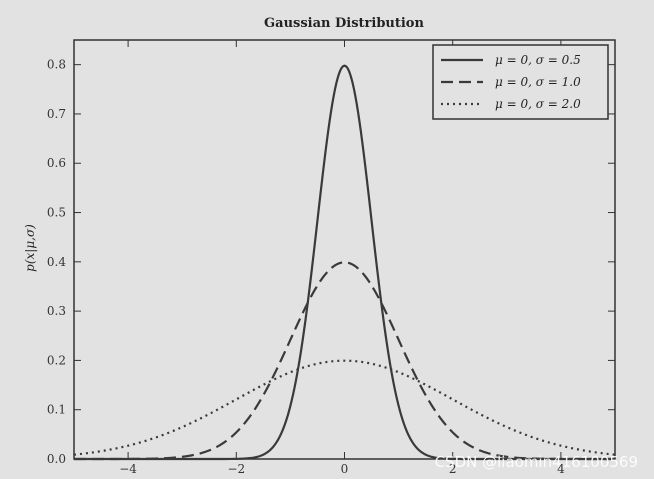 This screenshot has width=654, height=479. I want to click on y-tick-label: 0.7, so click(56, 114).